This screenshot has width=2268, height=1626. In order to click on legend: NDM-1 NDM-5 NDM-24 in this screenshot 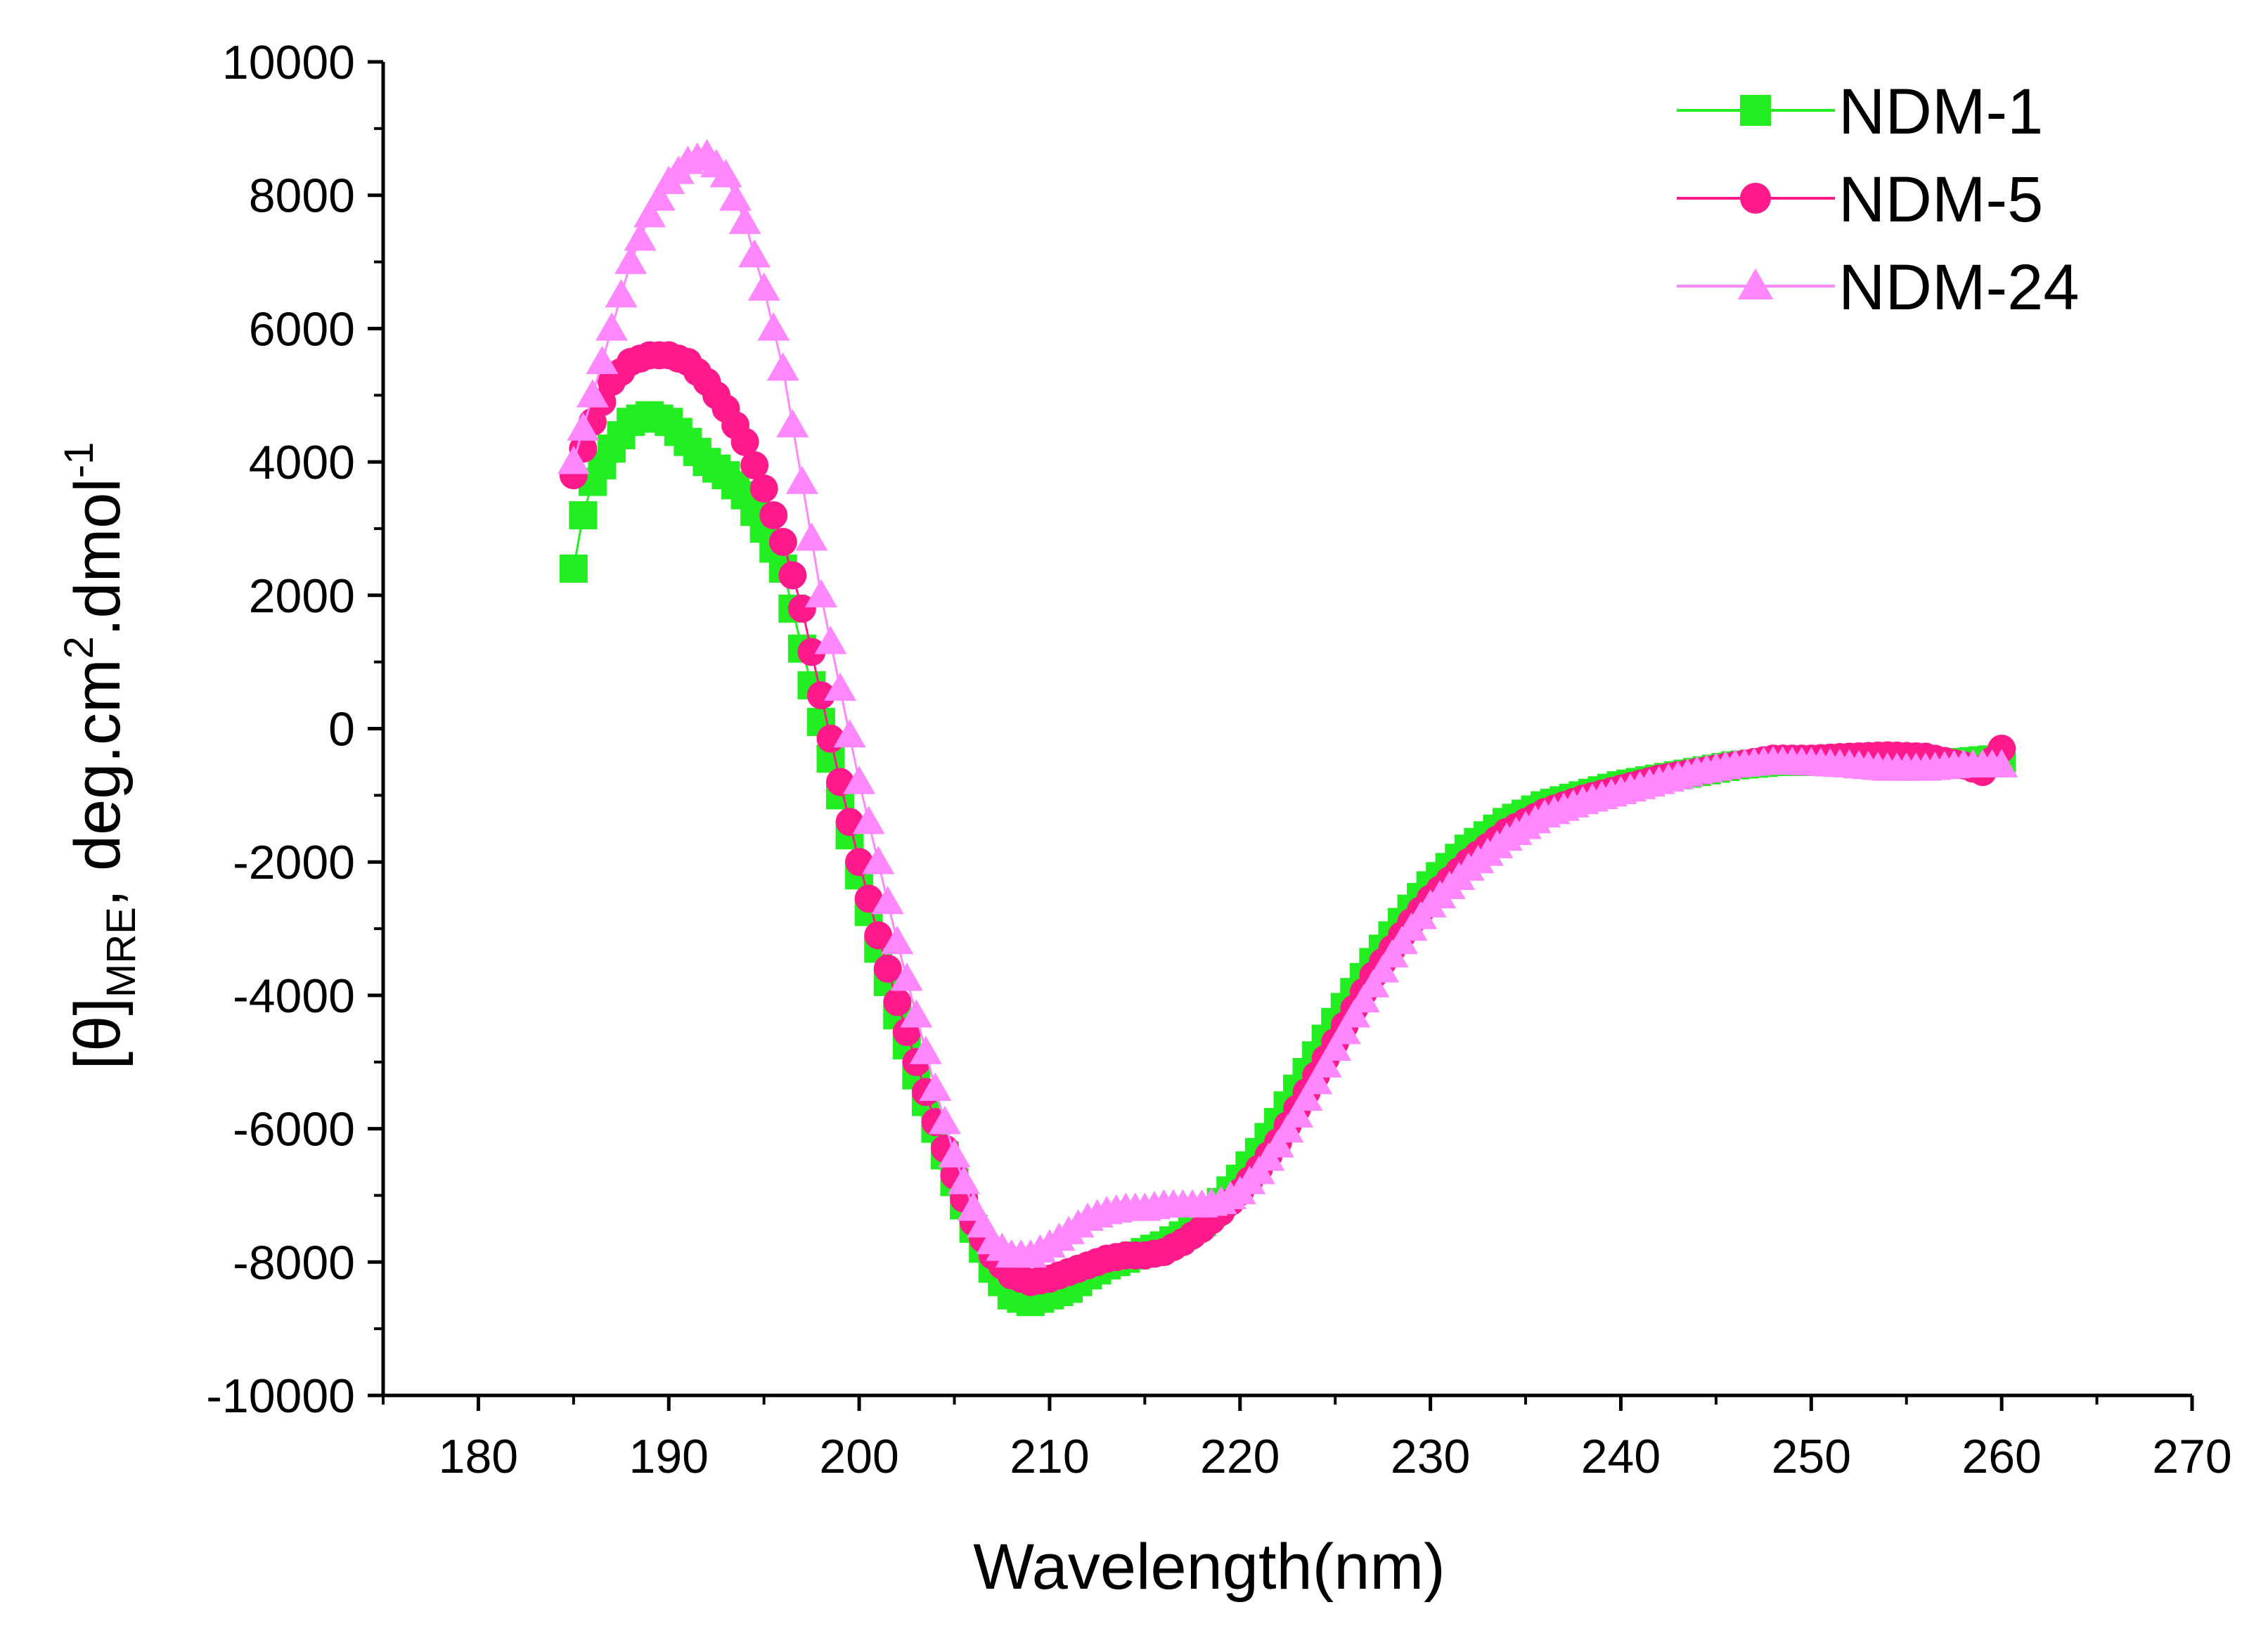, I will do `click(1878, 199)`.